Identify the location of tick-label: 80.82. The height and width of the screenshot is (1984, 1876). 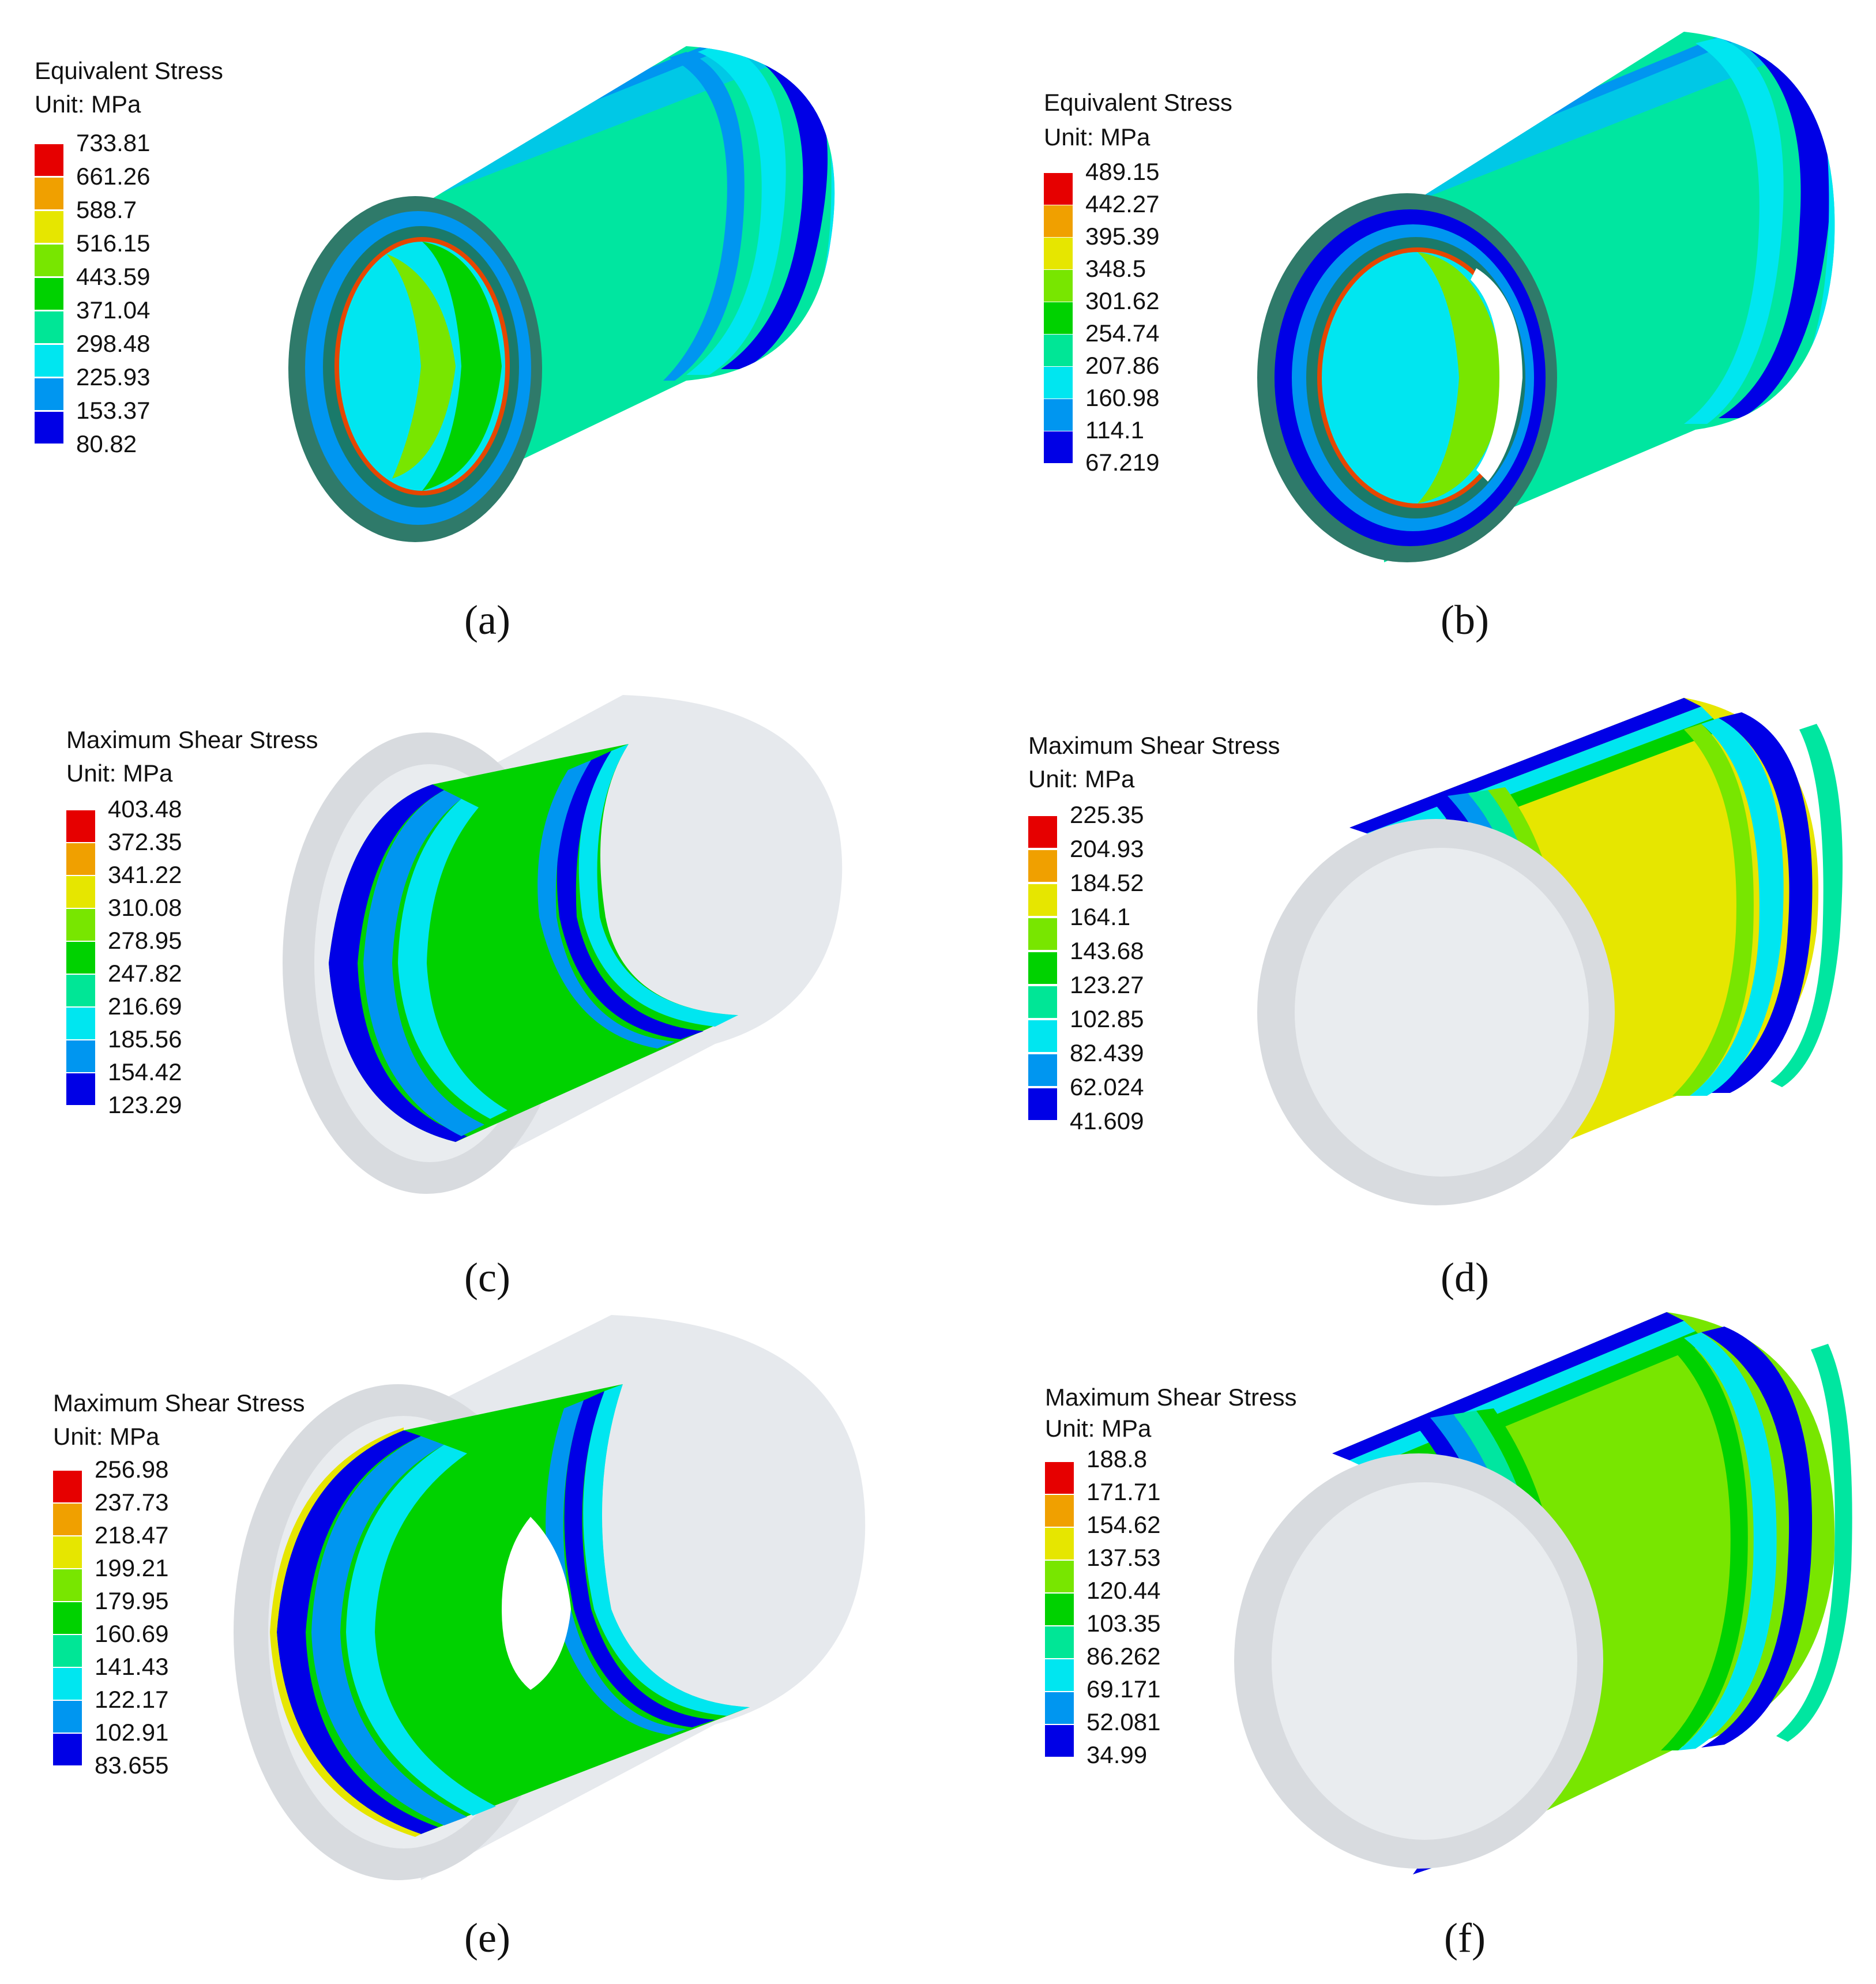
(106, 444).